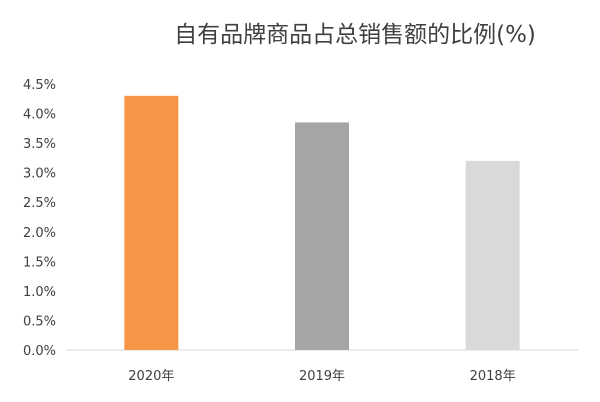 This screenshot has height=402, width=600. What do you see at coordinates (39, 85) in the screenshot?
I see `y-tick-label: 4.5%` at bounding box center [39, 85].